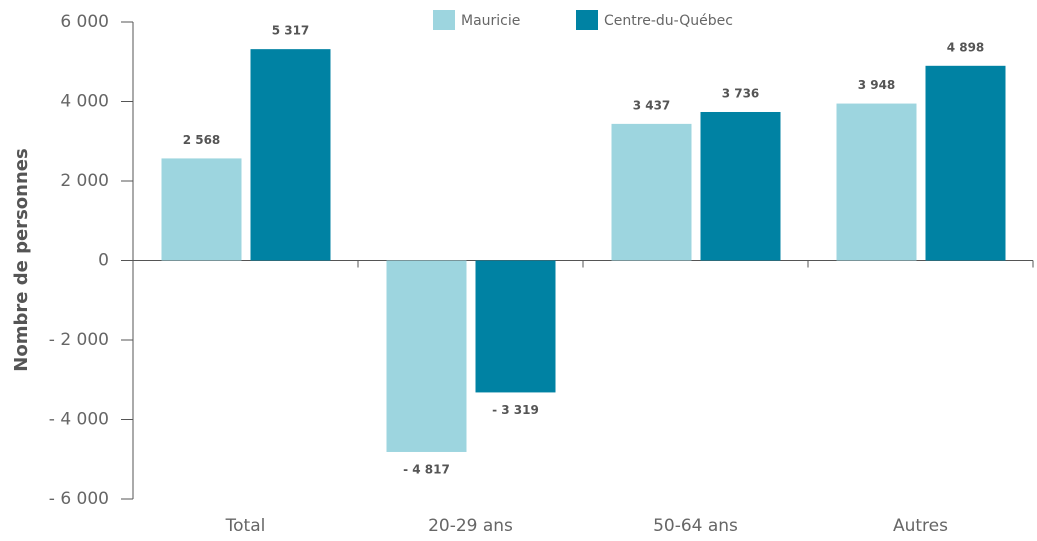 The height and width of the screenshot is (541, 1037). I want to click on value-label: - 3 319, so click(515, 410).